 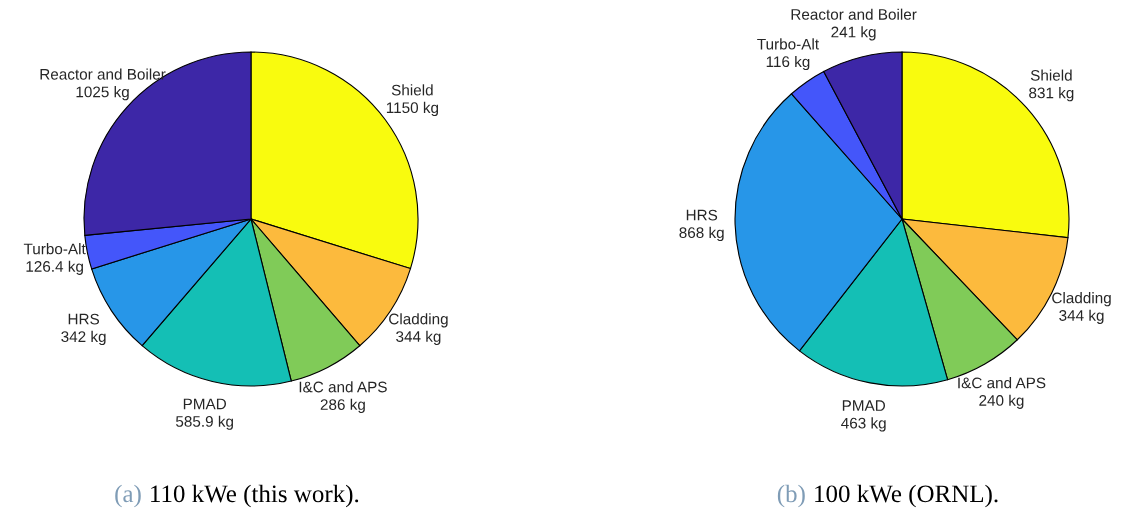 I want to click on data-label: 868 kg, so click(x=701, y=234).